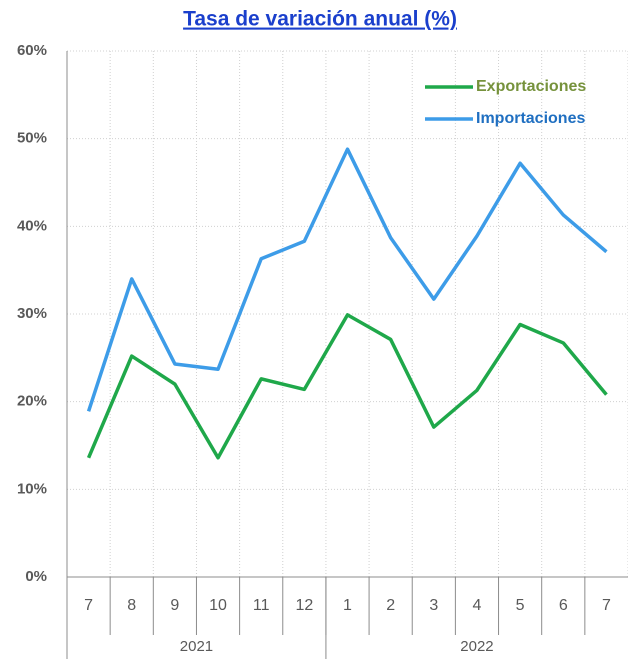 This screenshot has width=628, height=659. What do you see at coordinates (563, 605) in the screenshot?
I see `x-tick-label: 6` at bounding box center [563, 605].